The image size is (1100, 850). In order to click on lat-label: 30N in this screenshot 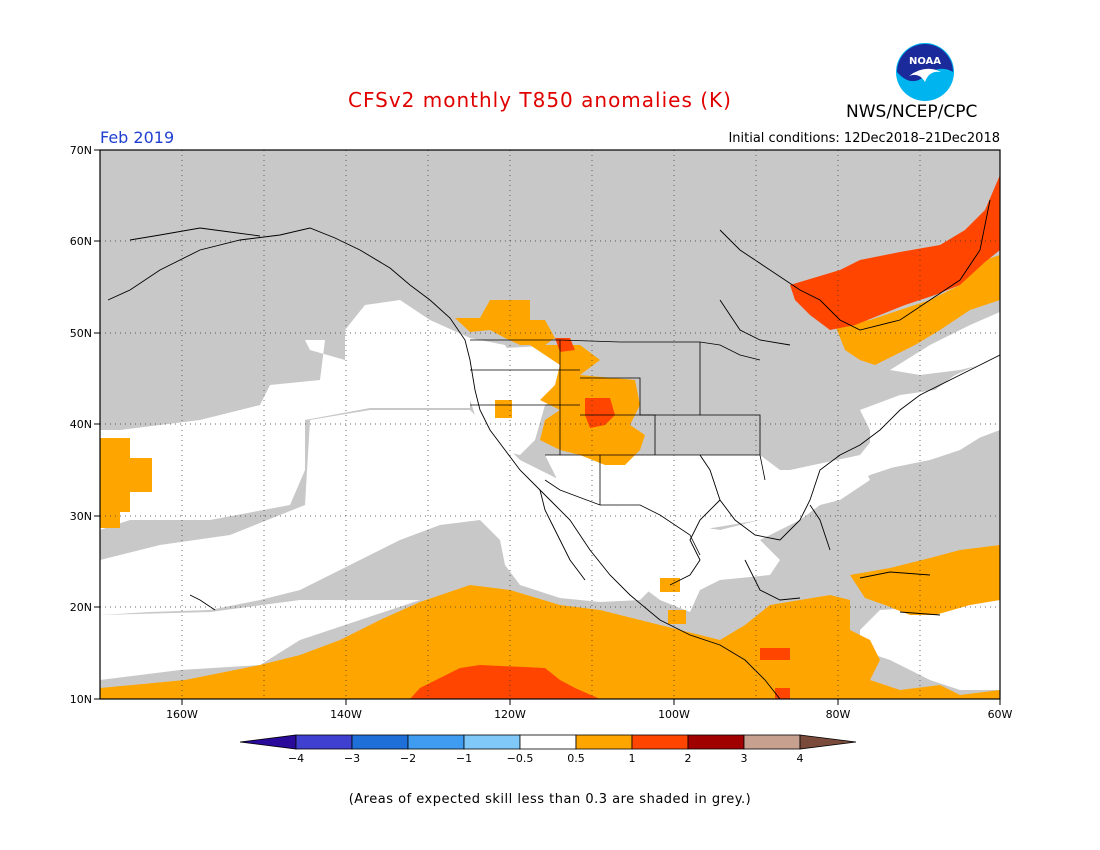, I will do `click(81, 516)`.